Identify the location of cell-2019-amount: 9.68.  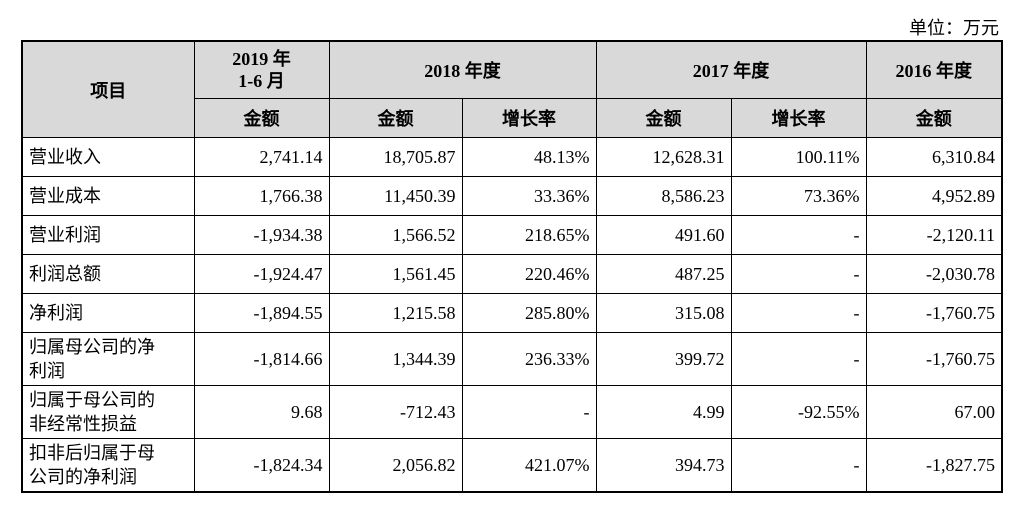
(261, 412).